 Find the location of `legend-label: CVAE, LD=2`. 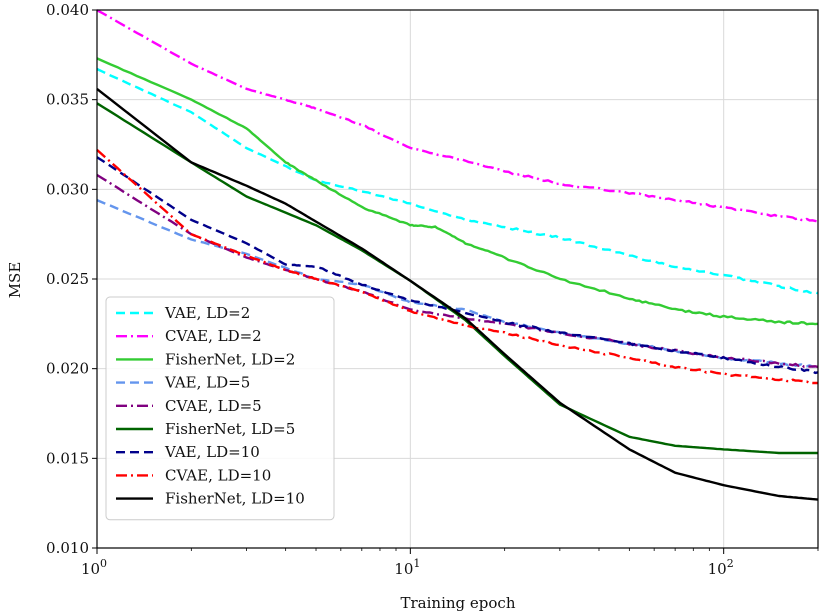

legend-label: CVAE, LD=2 is located at coordinates (213, 336).